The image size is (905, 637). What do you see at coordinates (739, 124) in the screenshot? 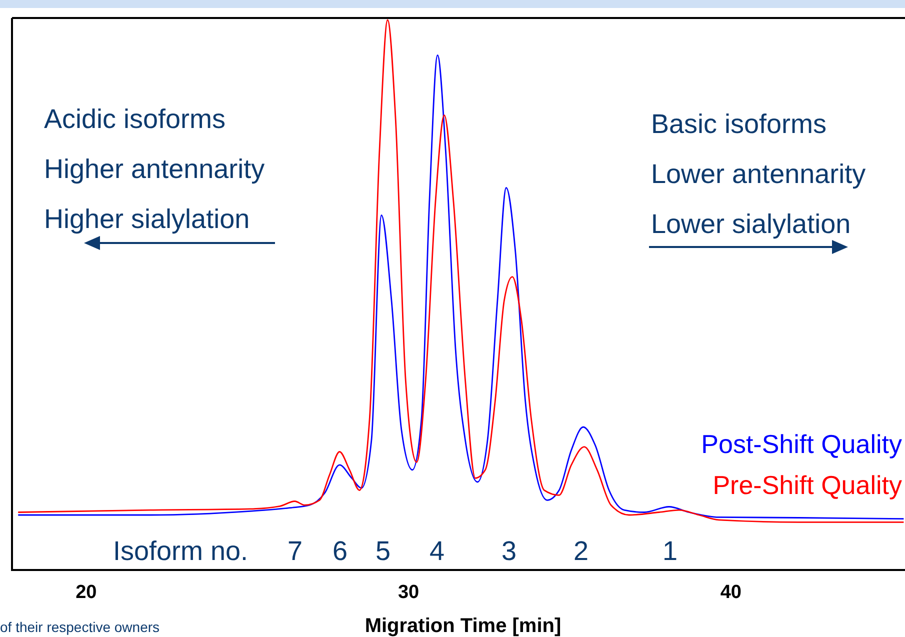
I see `annotation: Basic isoforms` at bounding box center [739, 124].